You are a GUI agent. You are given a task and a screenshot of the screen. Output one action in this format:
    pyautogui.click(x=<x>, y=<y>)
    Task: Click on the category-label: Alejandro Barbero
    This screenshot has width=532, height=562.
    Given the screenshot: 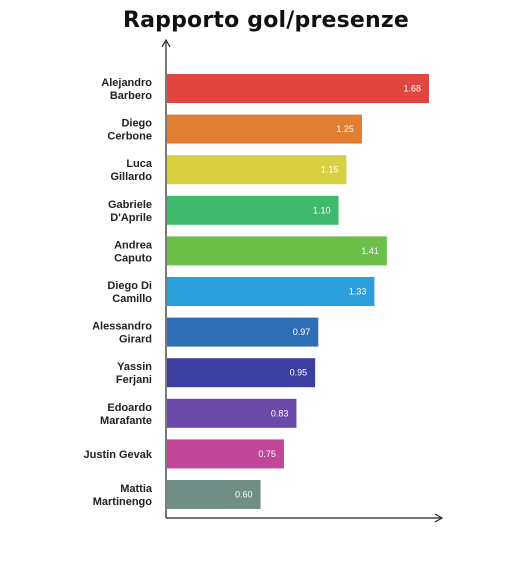 What is the action you would take?
    pyautogui.click(x=126, y=89)
    